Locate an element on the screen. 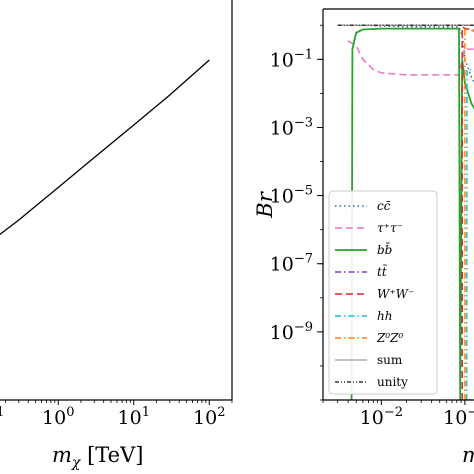 The width and height of the screenshot is (474, 474). right-y-tick-label: 10⁻⁵ is located at coordinates (291, 196).